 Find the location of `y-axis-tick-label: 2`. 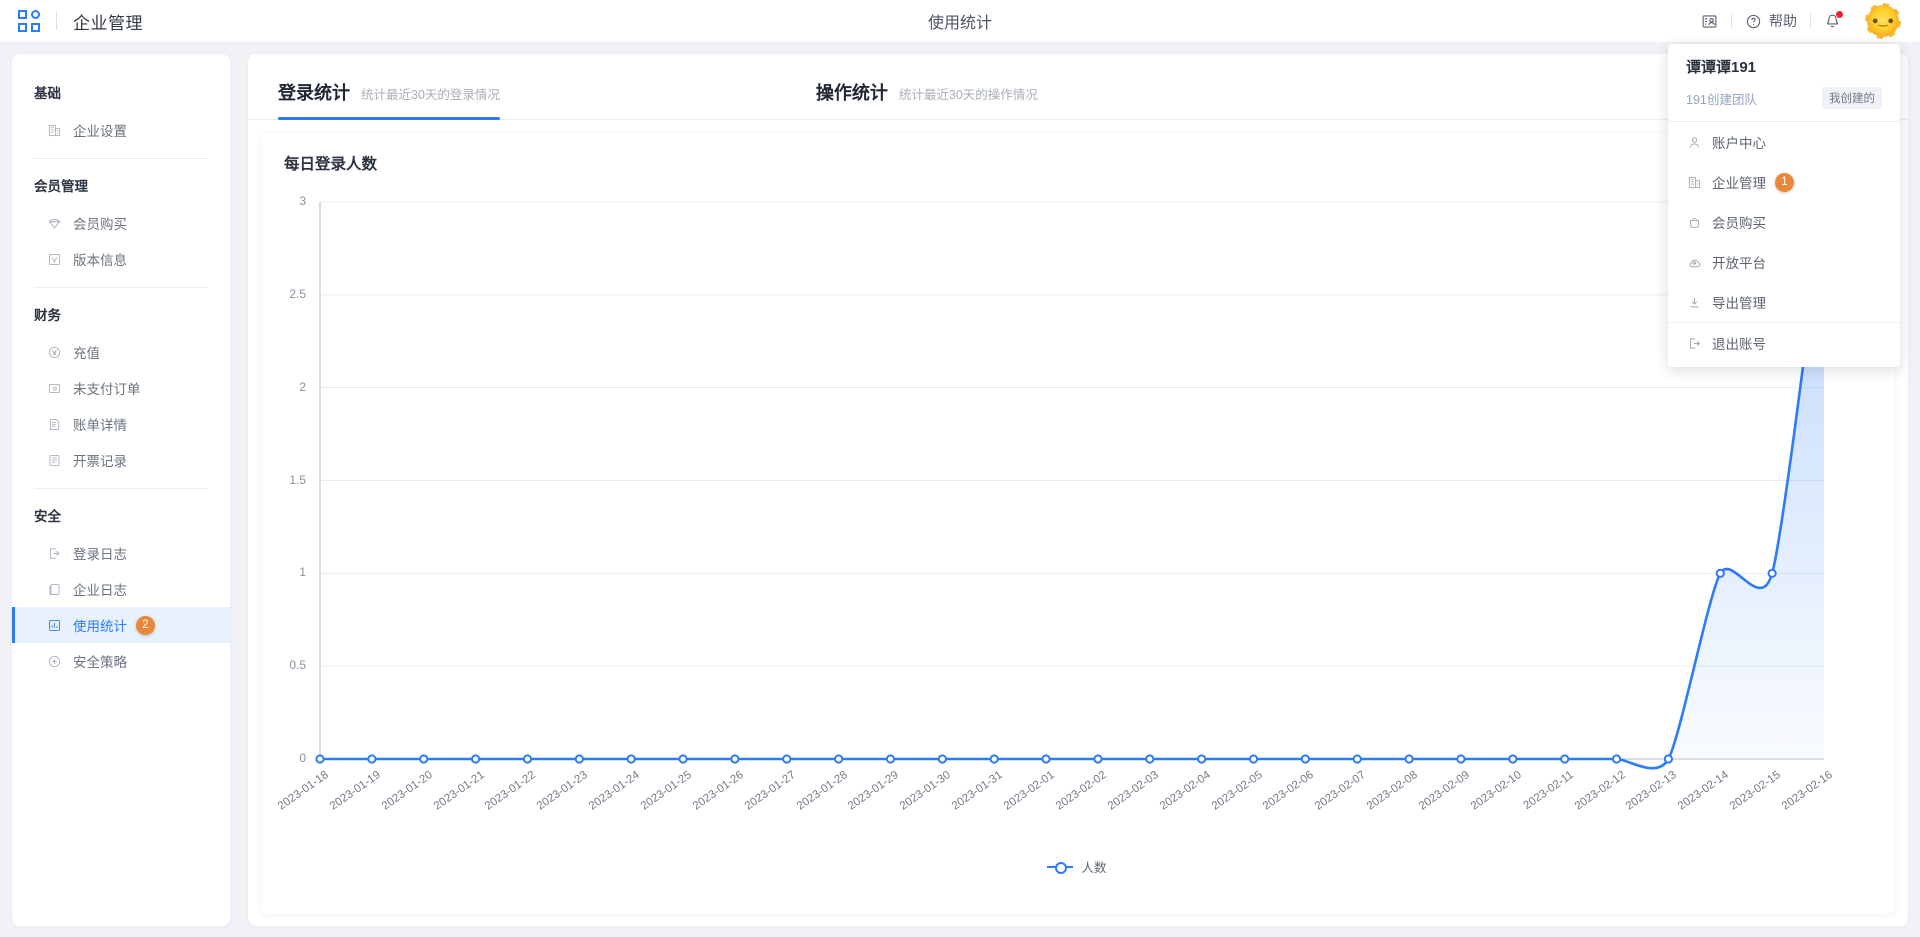

y-axis-tick-label: 2 is located at coordinates (302, 386).